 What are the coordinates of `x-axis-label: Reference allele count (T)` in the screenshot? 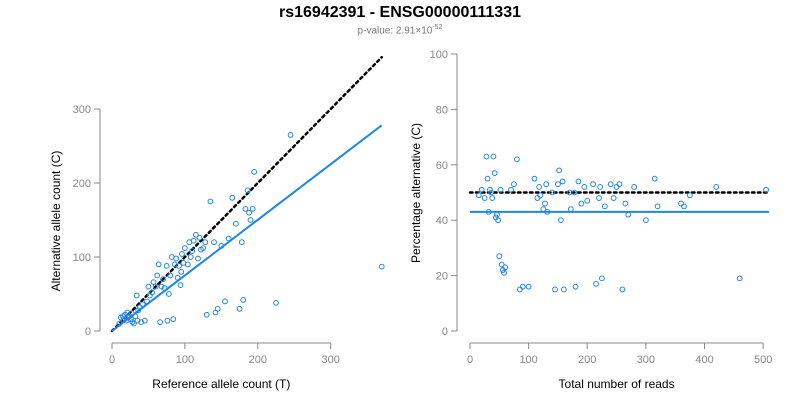 It's located at (221, 384).